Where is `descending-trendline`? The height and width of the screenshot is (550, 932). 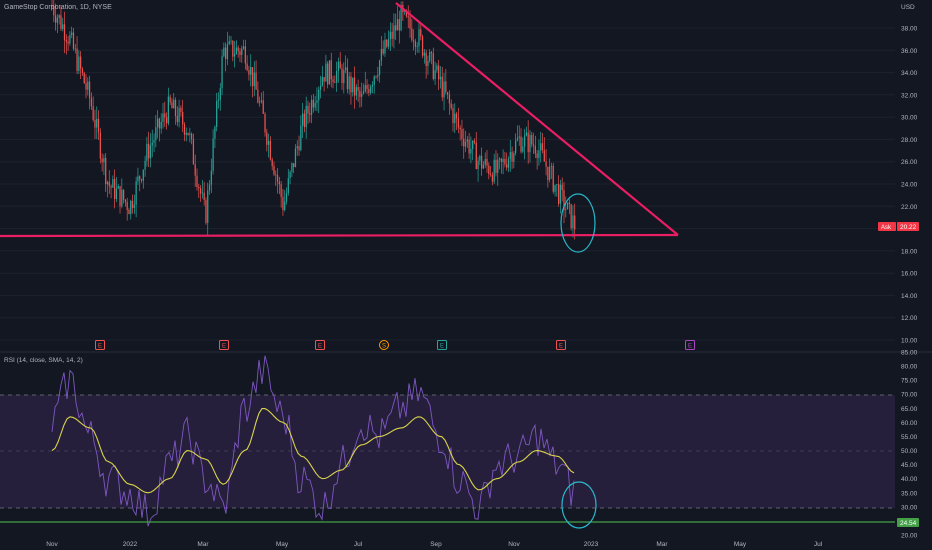 descending-trendline is located at coordinates (537, 119).